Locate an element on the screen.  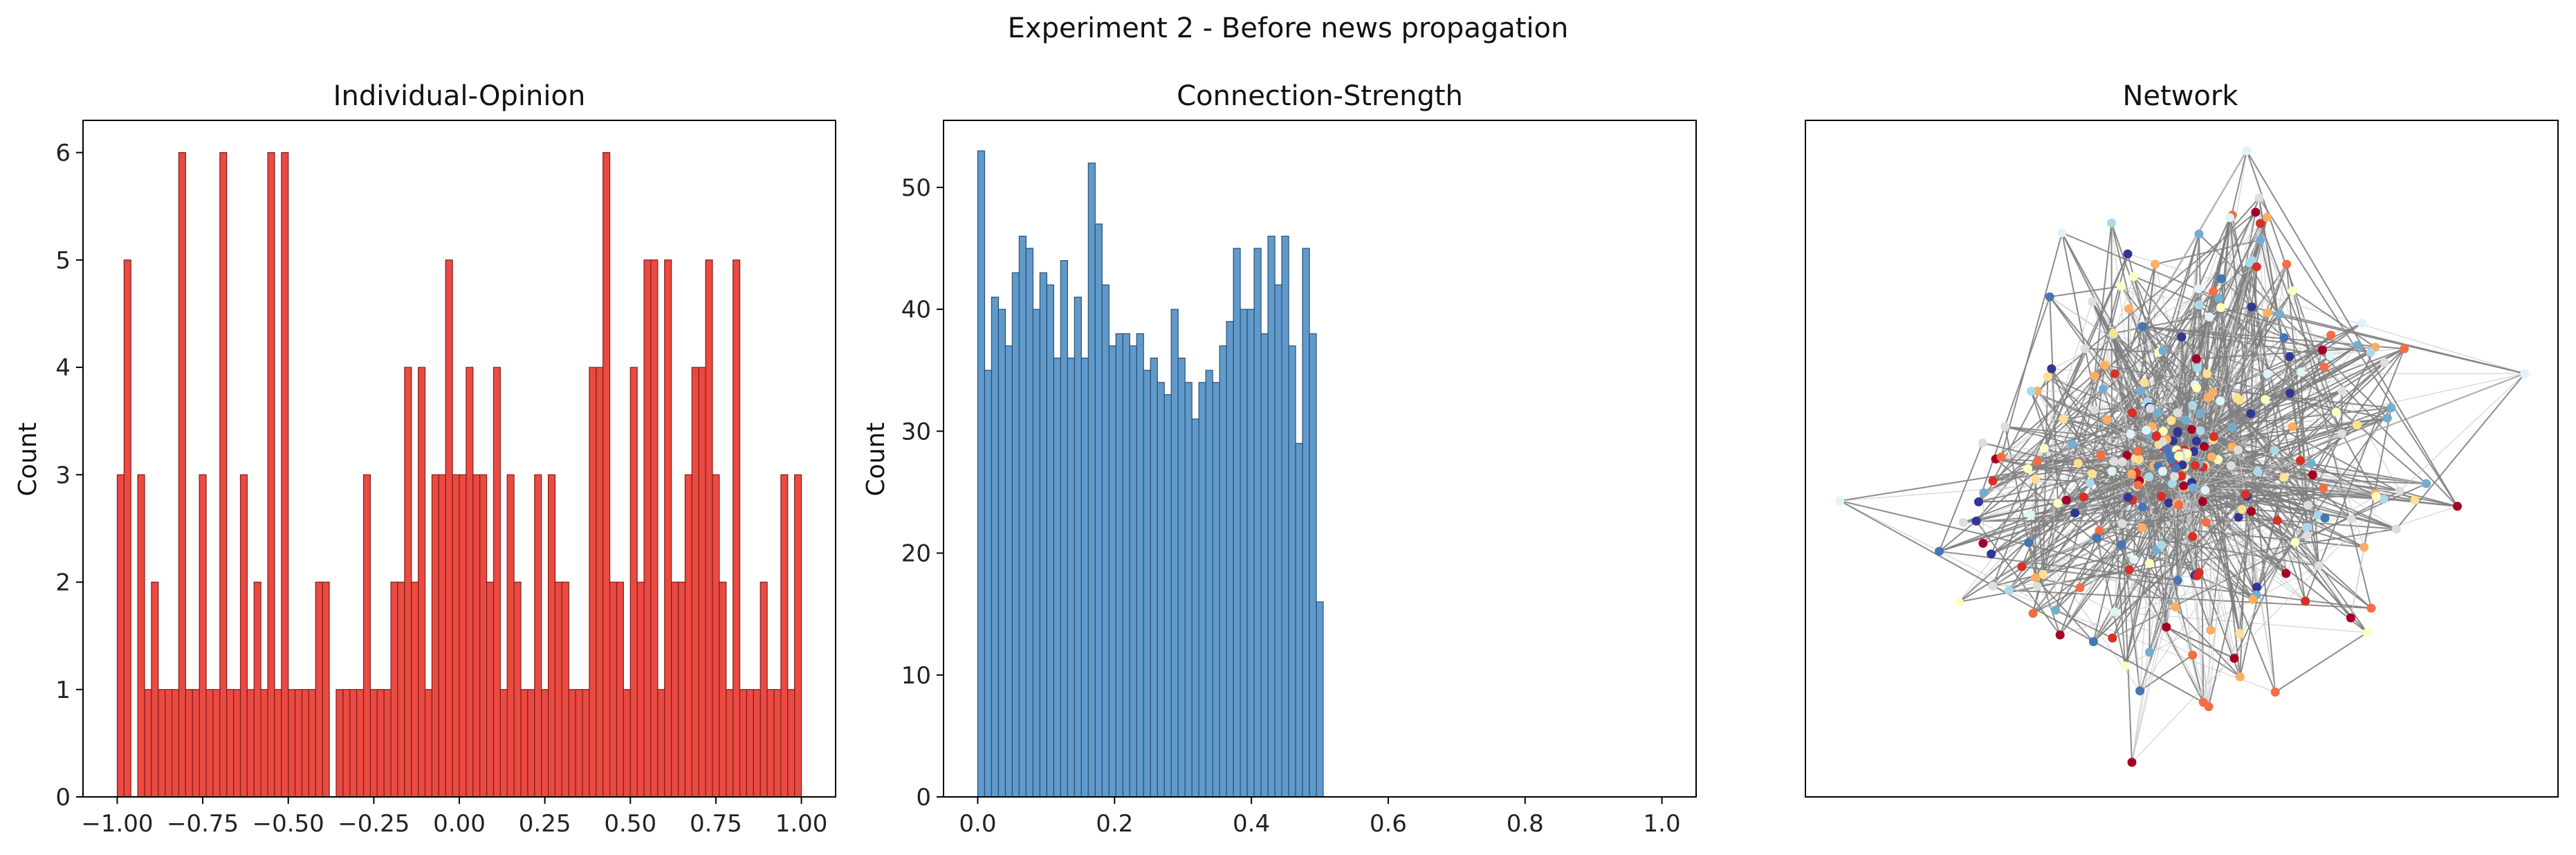
opinion-histogram-xtick-label: −0.25 is located at coordinates (374, 824).